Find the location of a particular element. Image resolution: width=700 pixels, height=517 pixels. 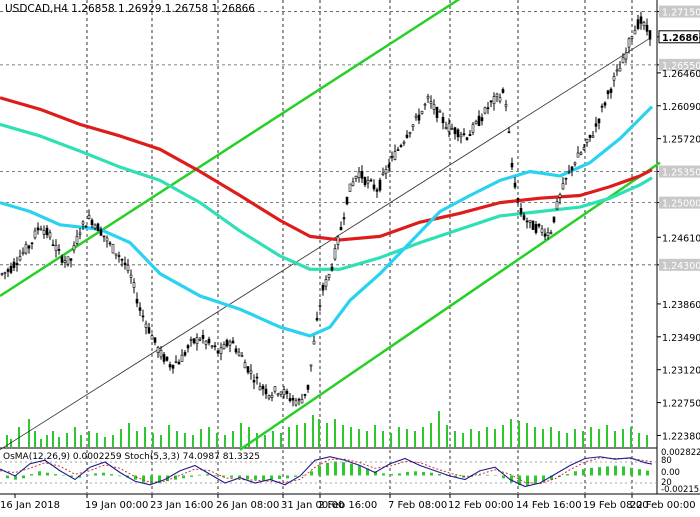

current-price-label-bg is located at coordinates (679, 37).